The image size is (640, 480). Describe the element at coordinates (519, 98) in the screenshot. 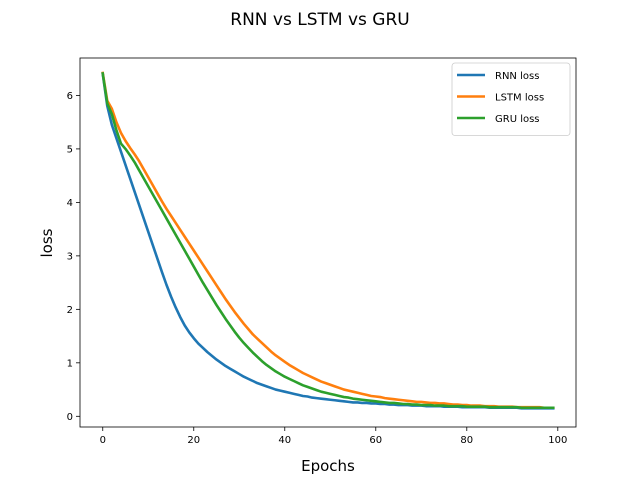

I see `legend-label-lstm-loss: LSTM loss` at that location.